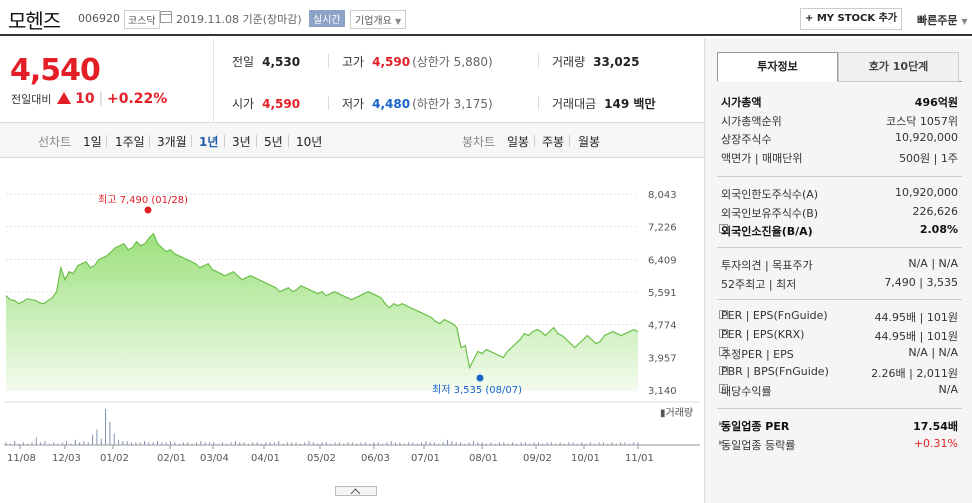  I want to click on volume: 거래량 33,025, so click(595, 61).